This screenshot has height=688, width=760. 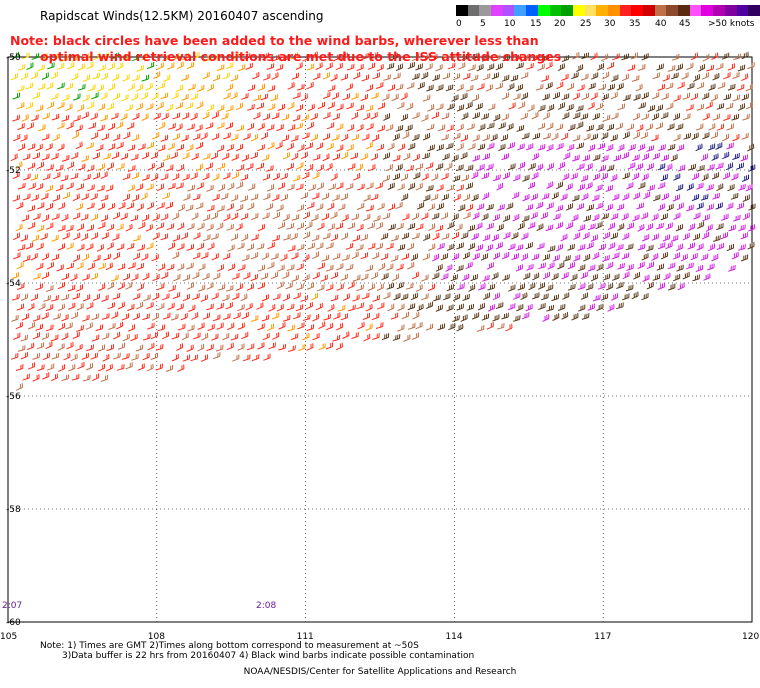 I want to click on legend-tick-label: 30, so click(x=610, y=24).